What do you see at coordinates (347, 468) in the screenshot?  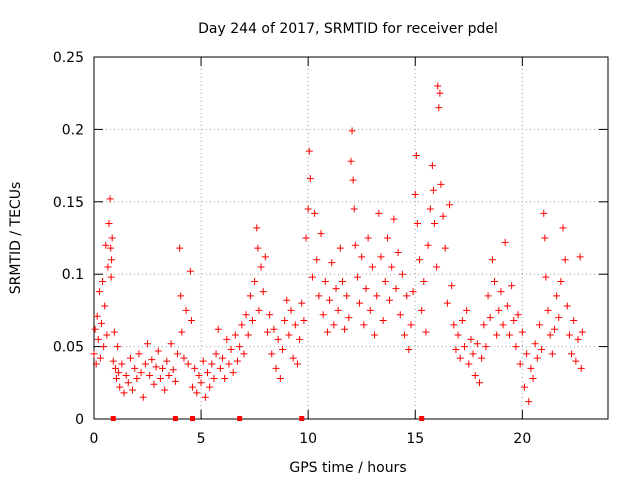 I see `x-axis-label: GPS time / hours` at bounding box center [347, 468].